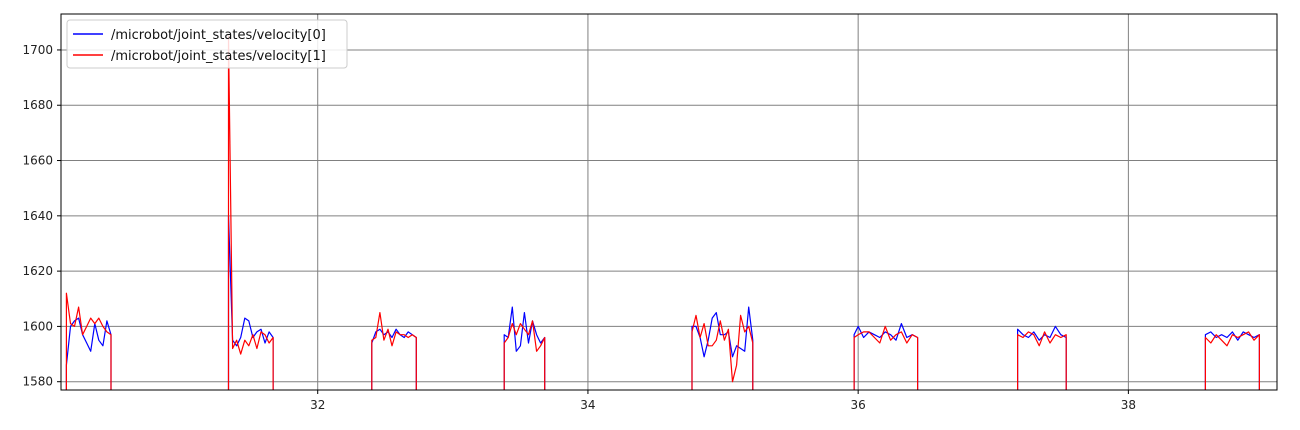  Describe the element at coordinates (218, 35) in the screenshot. I see `legend-label-series-0: /microbot/joint_states/velocity[0]` at that location.